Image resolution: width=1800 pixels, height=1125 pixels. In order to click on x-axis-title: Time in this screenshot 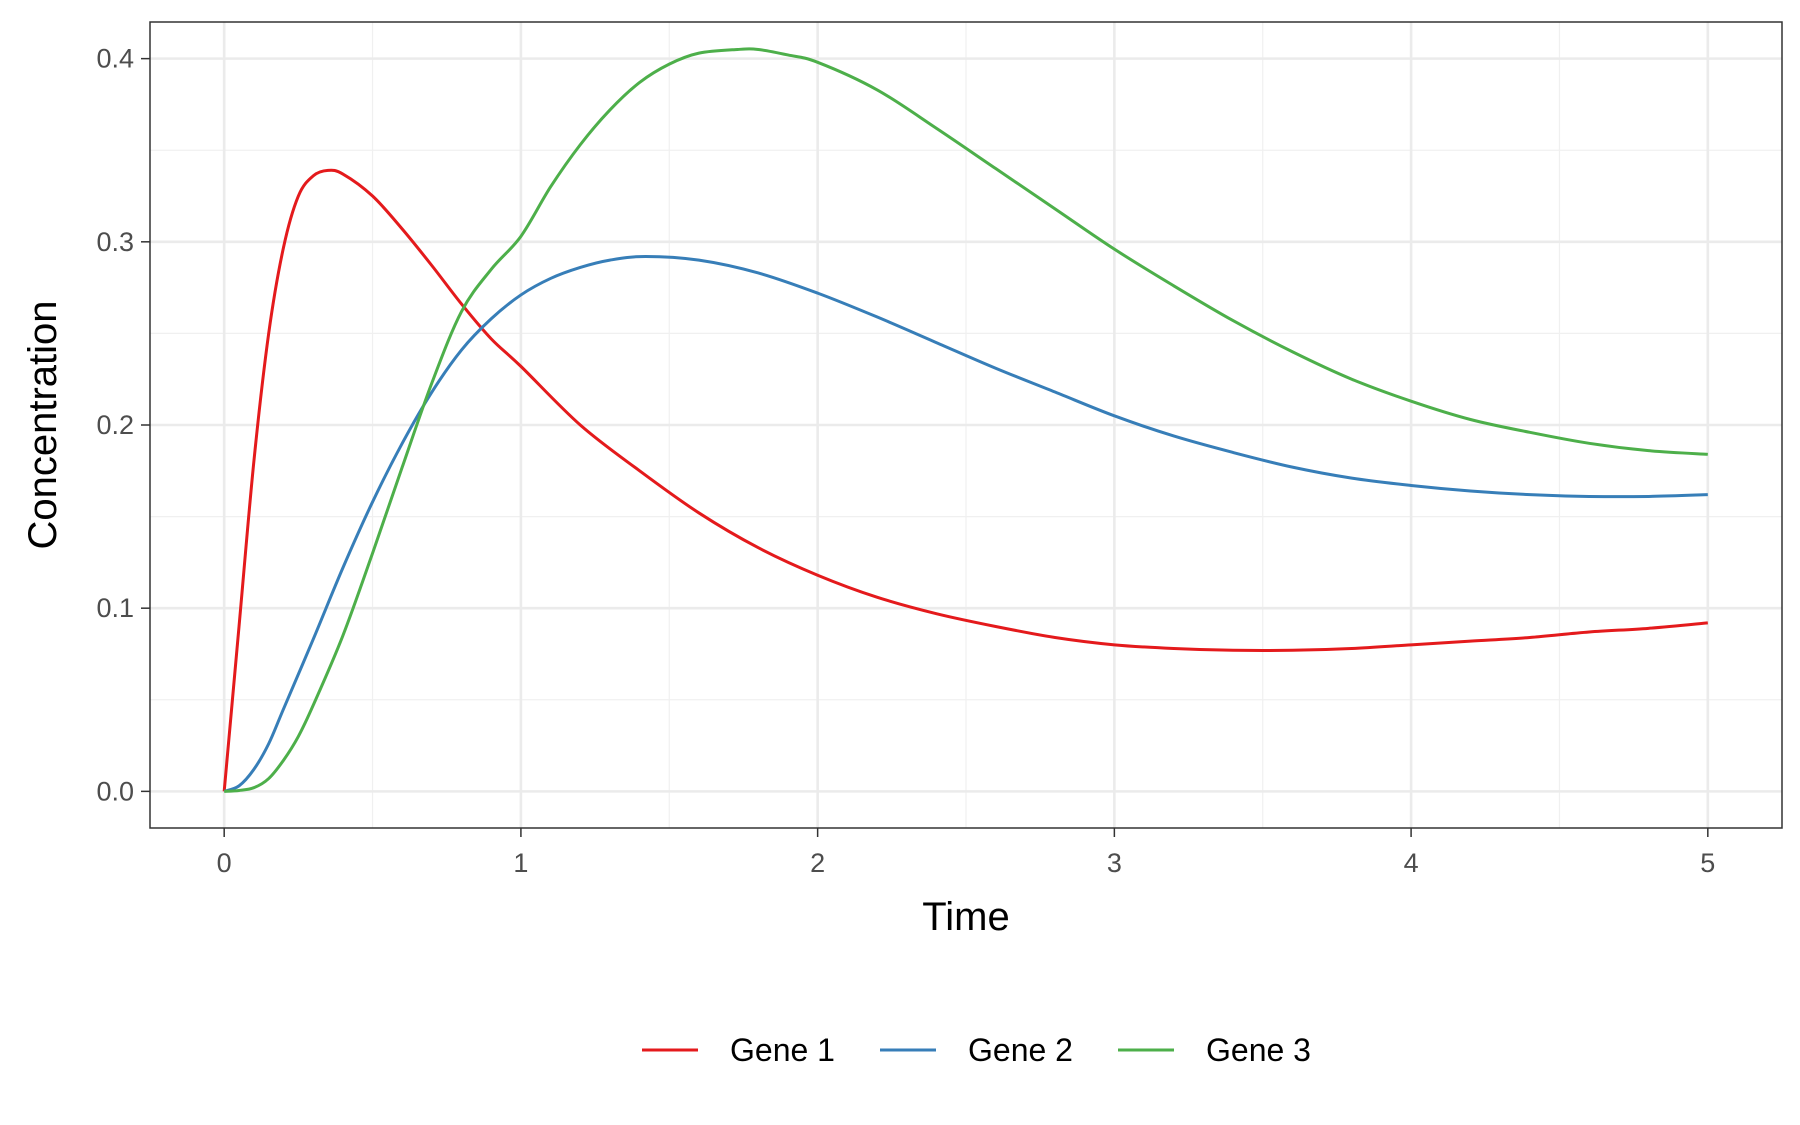, I will do `click(965, 917)`.